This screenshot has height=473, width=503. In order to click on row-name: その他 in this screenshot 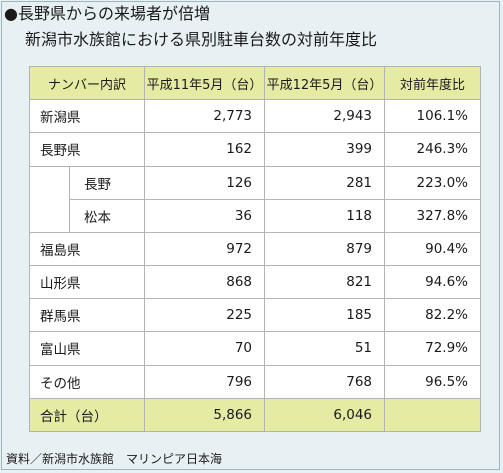, I will do `click(87, 381)`.